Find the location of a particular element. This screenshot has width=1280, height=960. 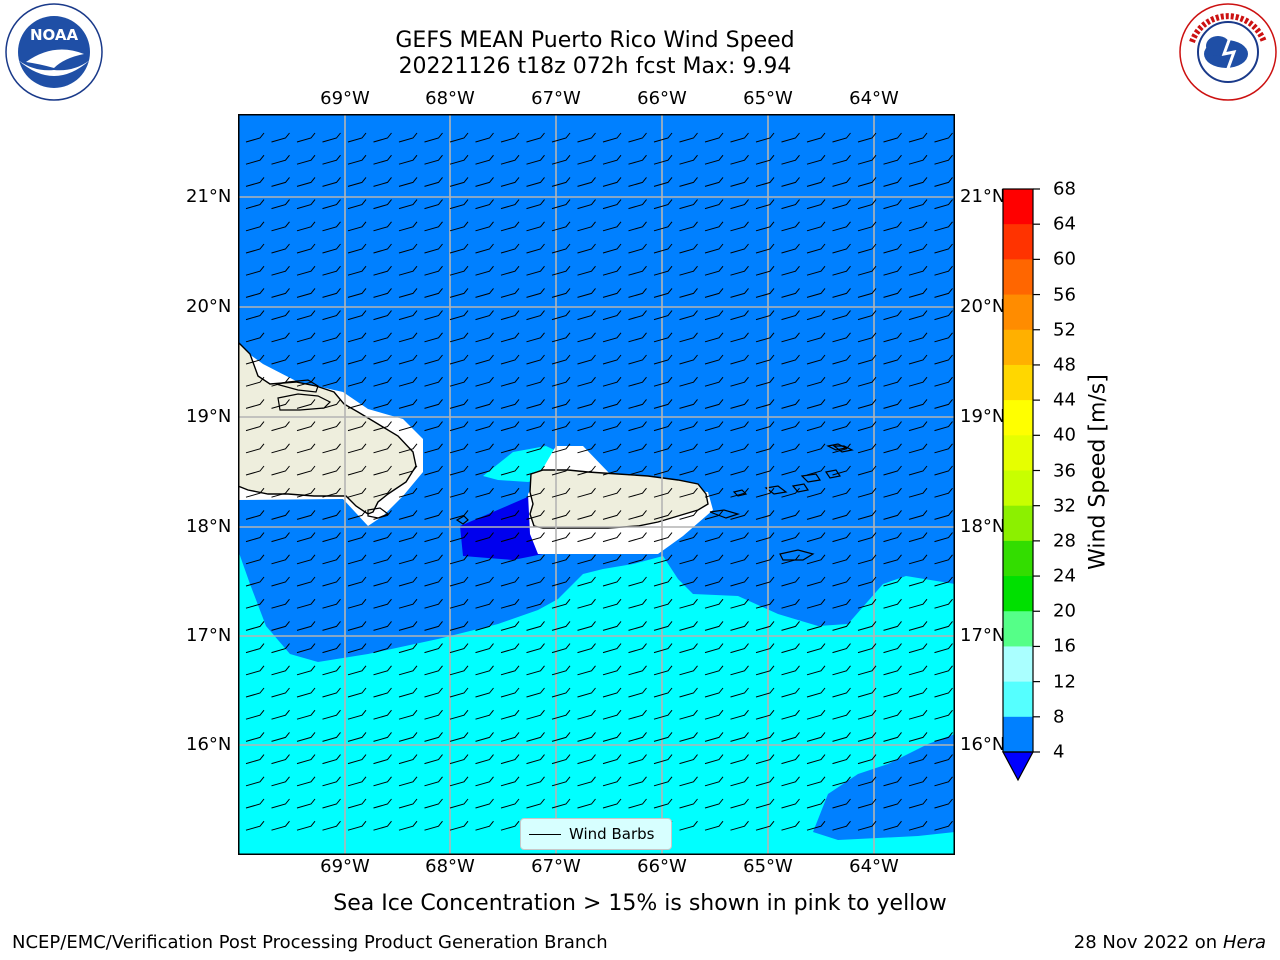

colorbar-title: Wind Speed [m/s] is located at coordinates (1098, 472).